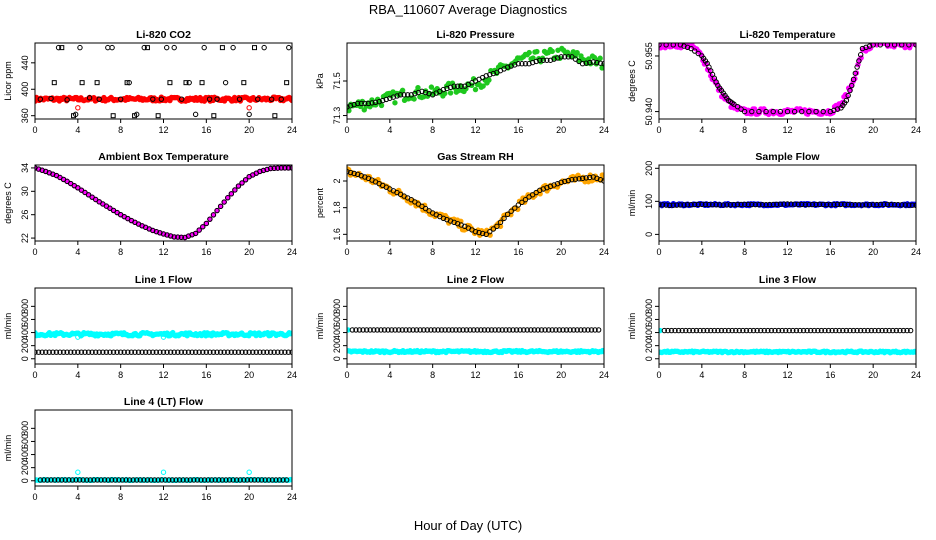  What do you see at coordinates (8, 203) in the screenshot?
I see `y-axis-label: degrees C` at bounding box center [8, 203].